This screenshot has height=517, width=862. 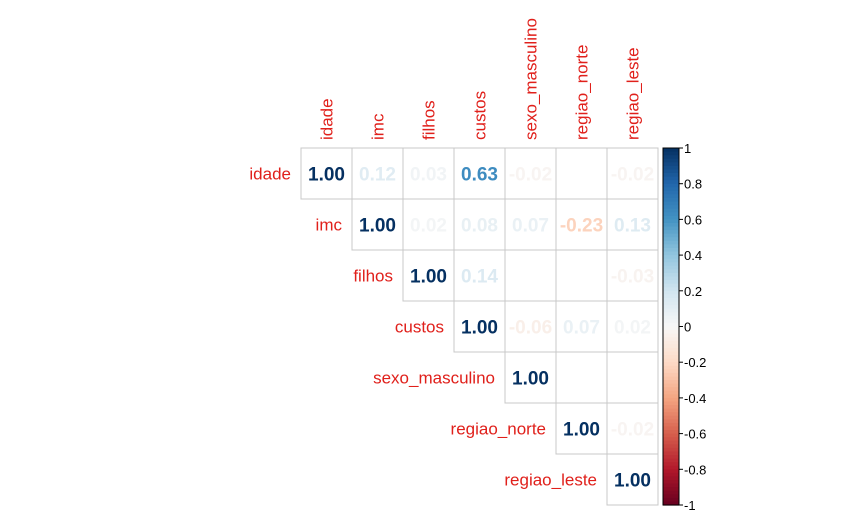 I want to click on cell-value-idade-sexo_masculino: -0.02, so click(x=530, y=175).